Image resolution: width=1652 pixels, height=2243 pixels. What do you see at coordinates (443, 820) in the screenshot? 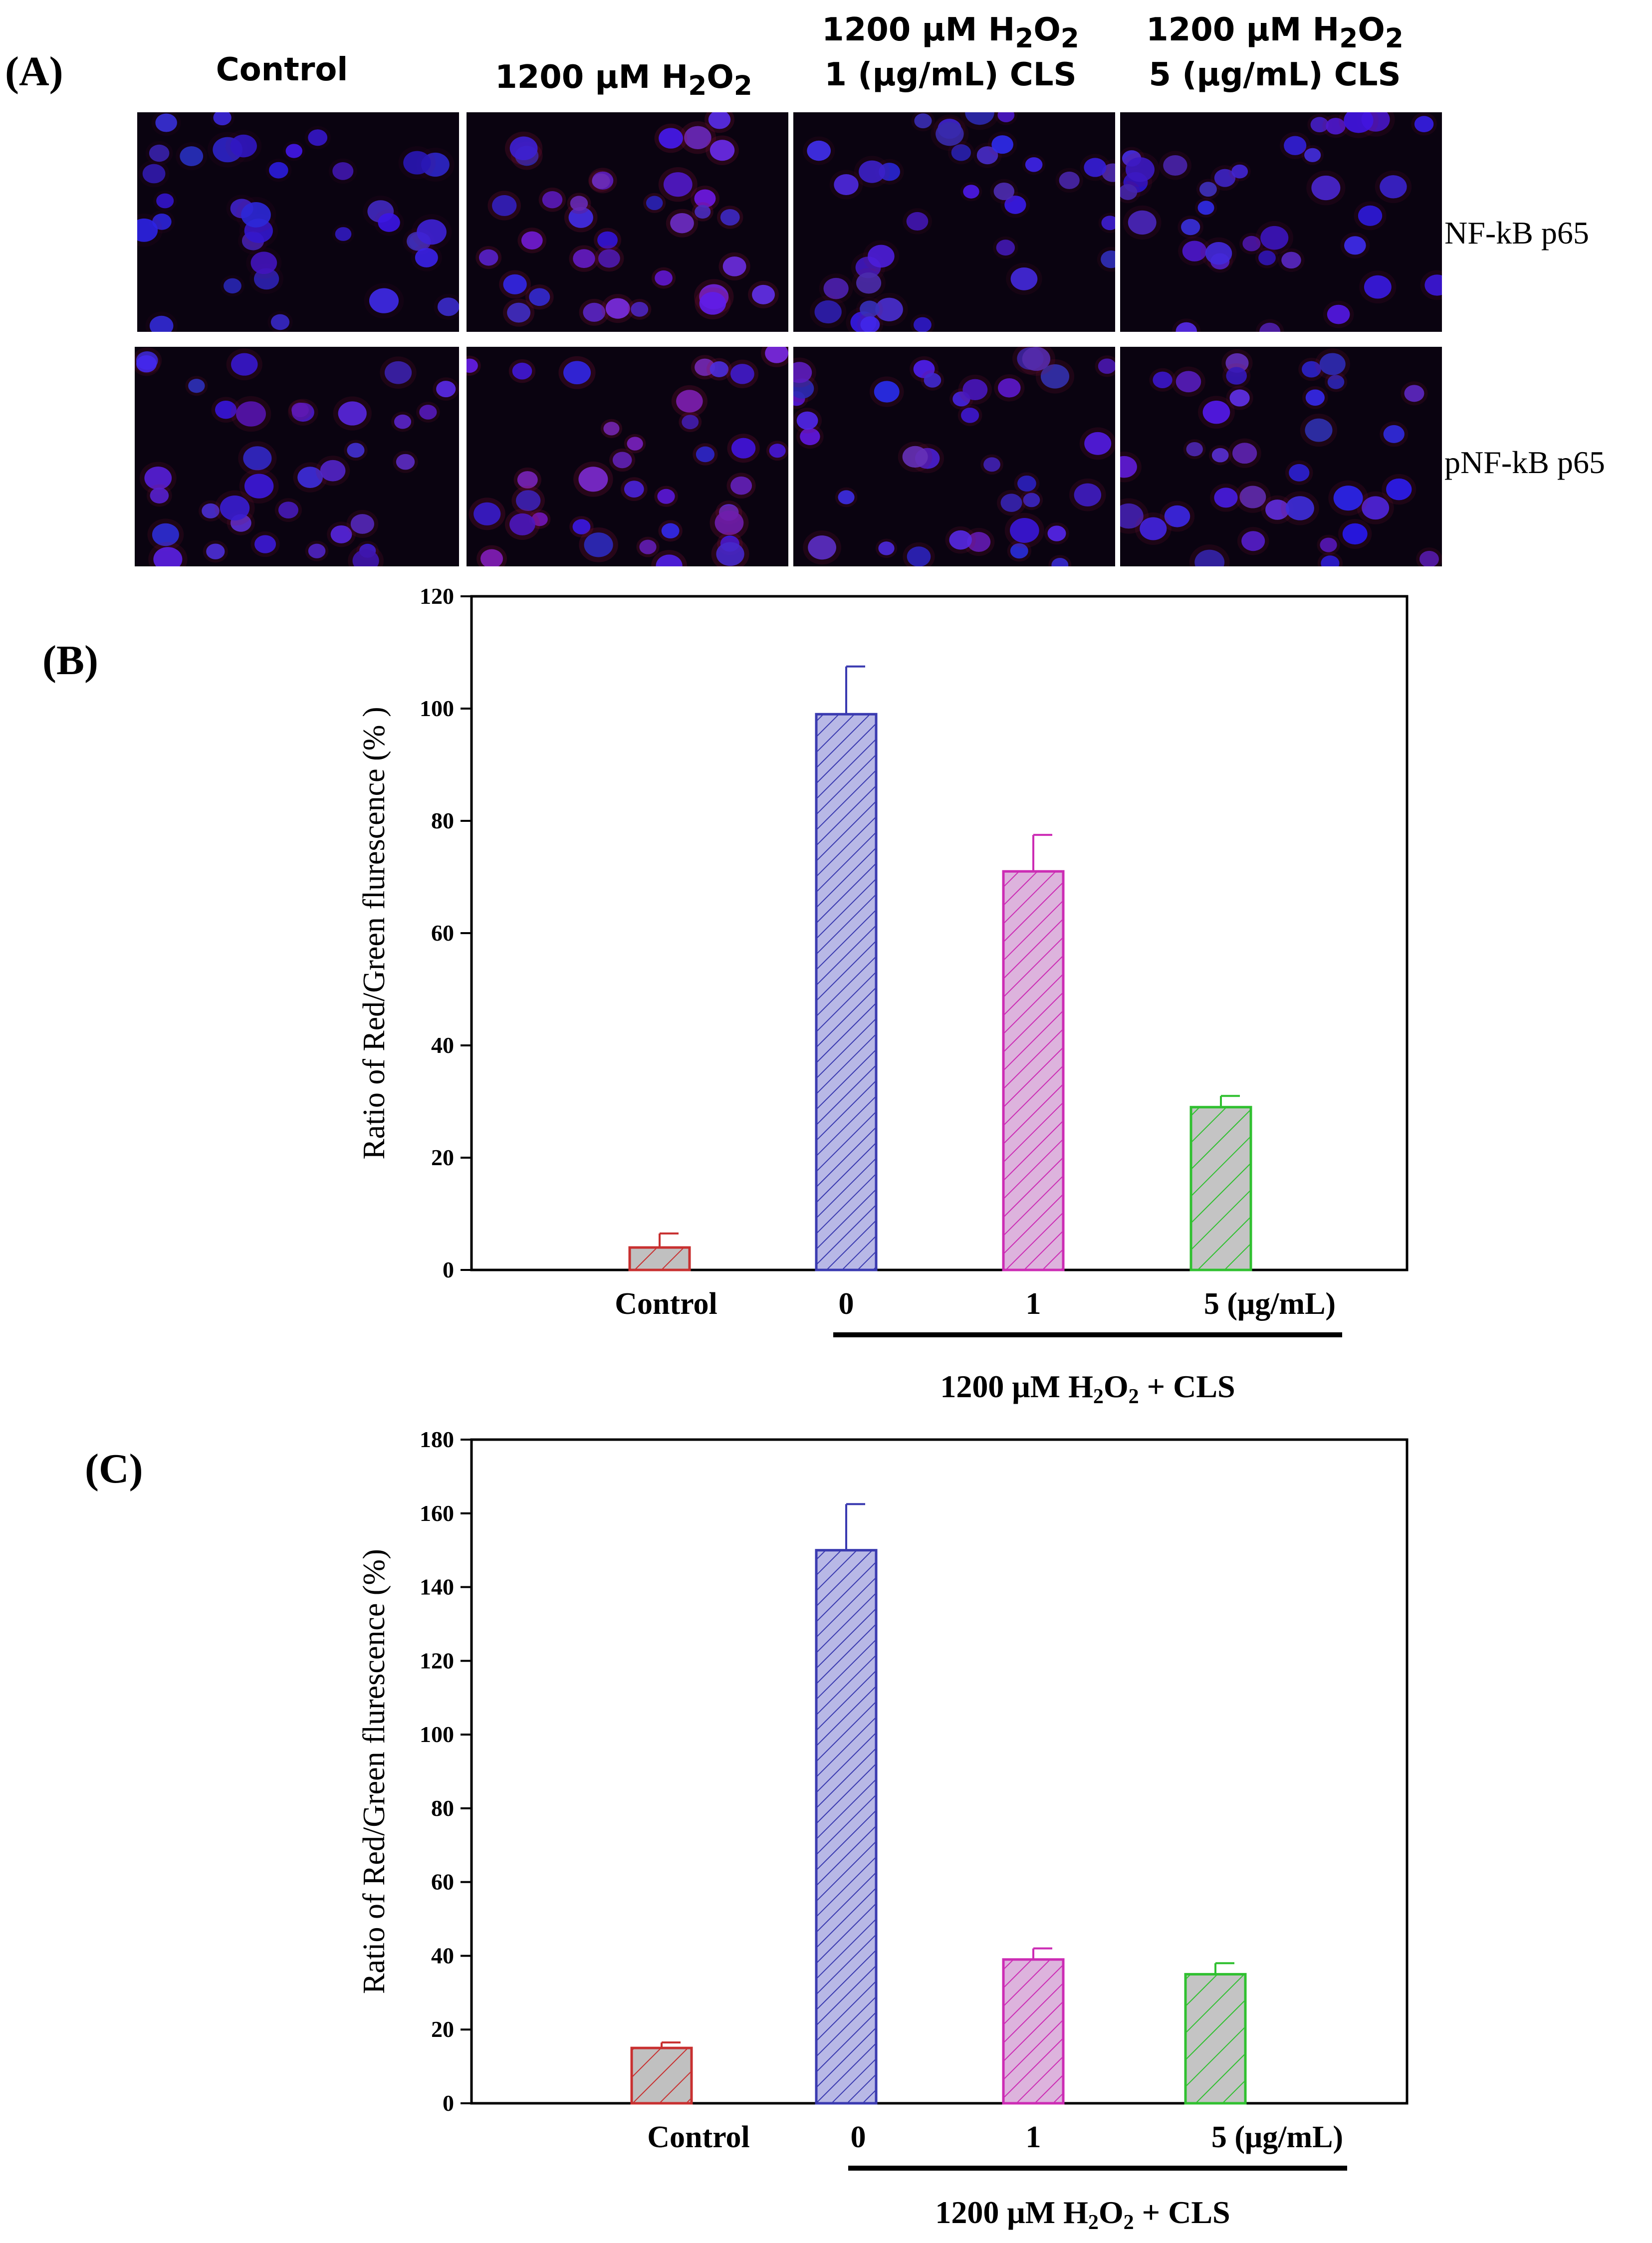
I see `chart-b-ytick-label: 80` at bounding box center [443, 820].